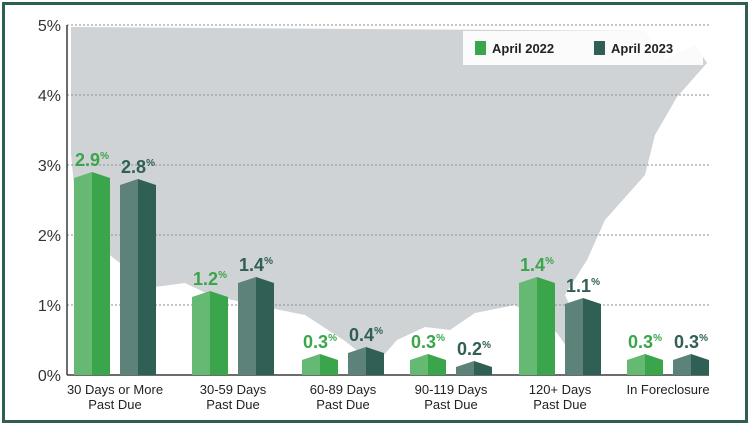 The image size is (750, 425). I want to click on bar-value-number: 0.4, so click(361, 335).